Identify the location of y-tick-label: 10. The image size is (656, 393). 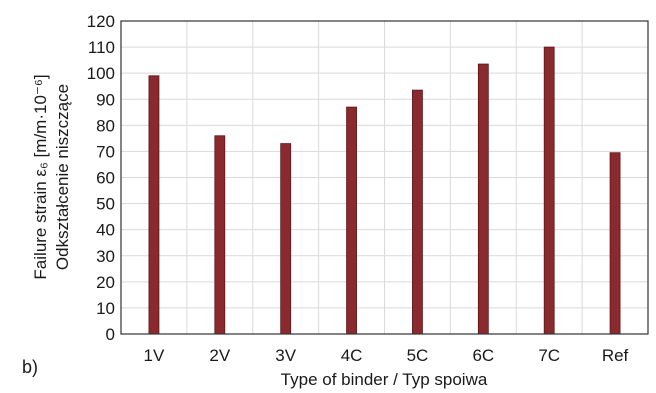
(105, 308).